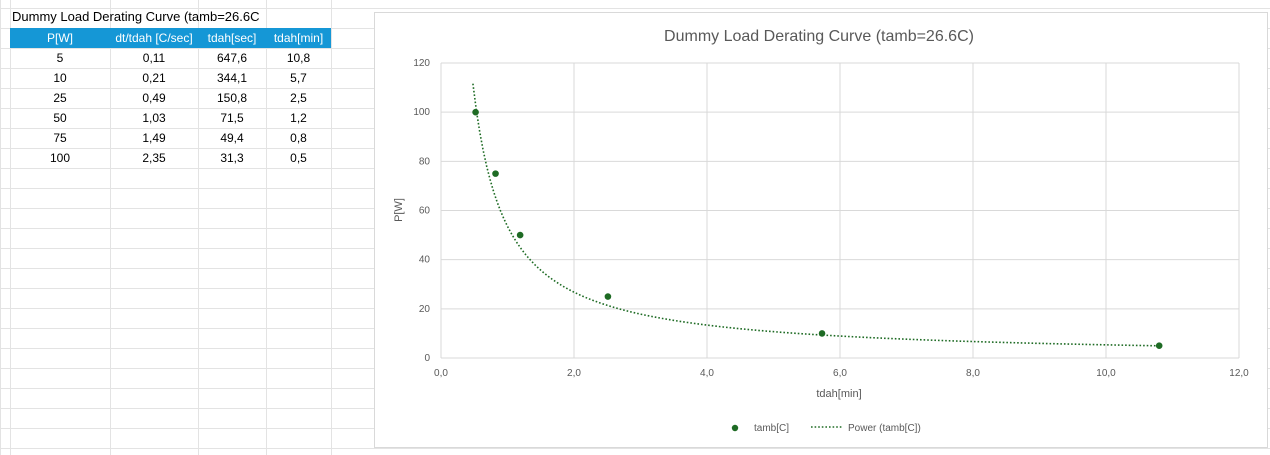 The width and height of the screenshot is (1270, 455). Describe the element at coordinates (232, 98) in the screenshot. I see `cell: 150,8` at that location.